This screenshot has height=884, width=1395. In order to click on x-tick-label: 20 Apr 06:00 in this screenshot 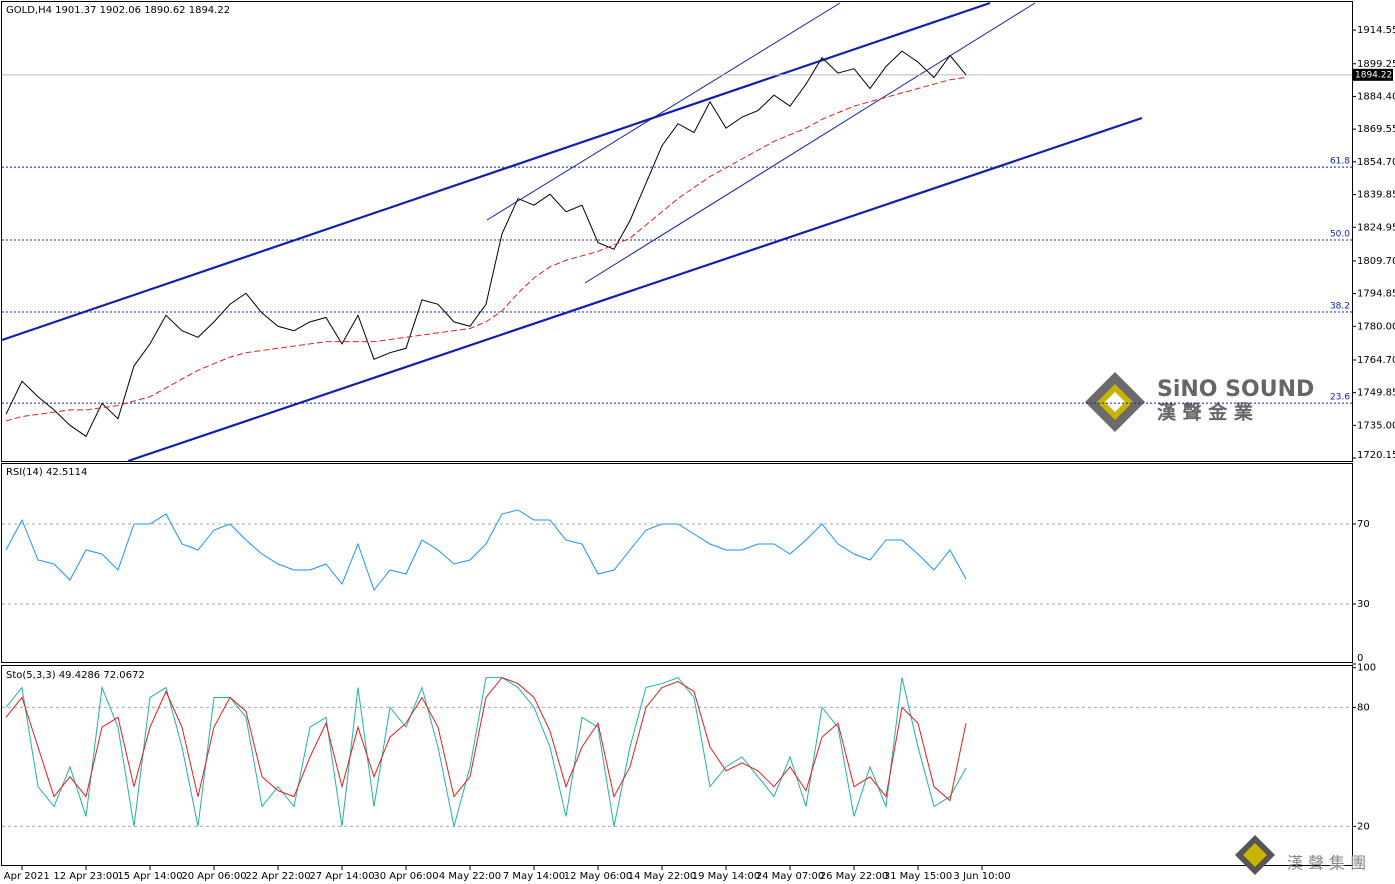, I will do `click(213, 876)`.